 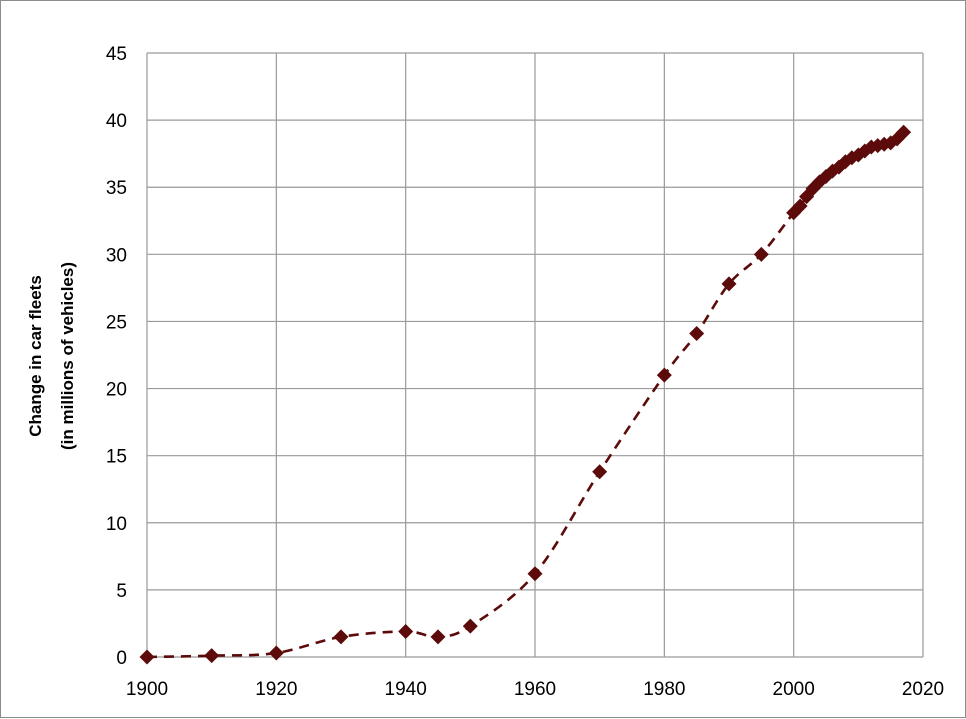 What do you see at coordinates (67, 356) in the screenshot?
I see `y-axis-title-line-2: (in millions of vehicles)` at bounding box center [67, 356].